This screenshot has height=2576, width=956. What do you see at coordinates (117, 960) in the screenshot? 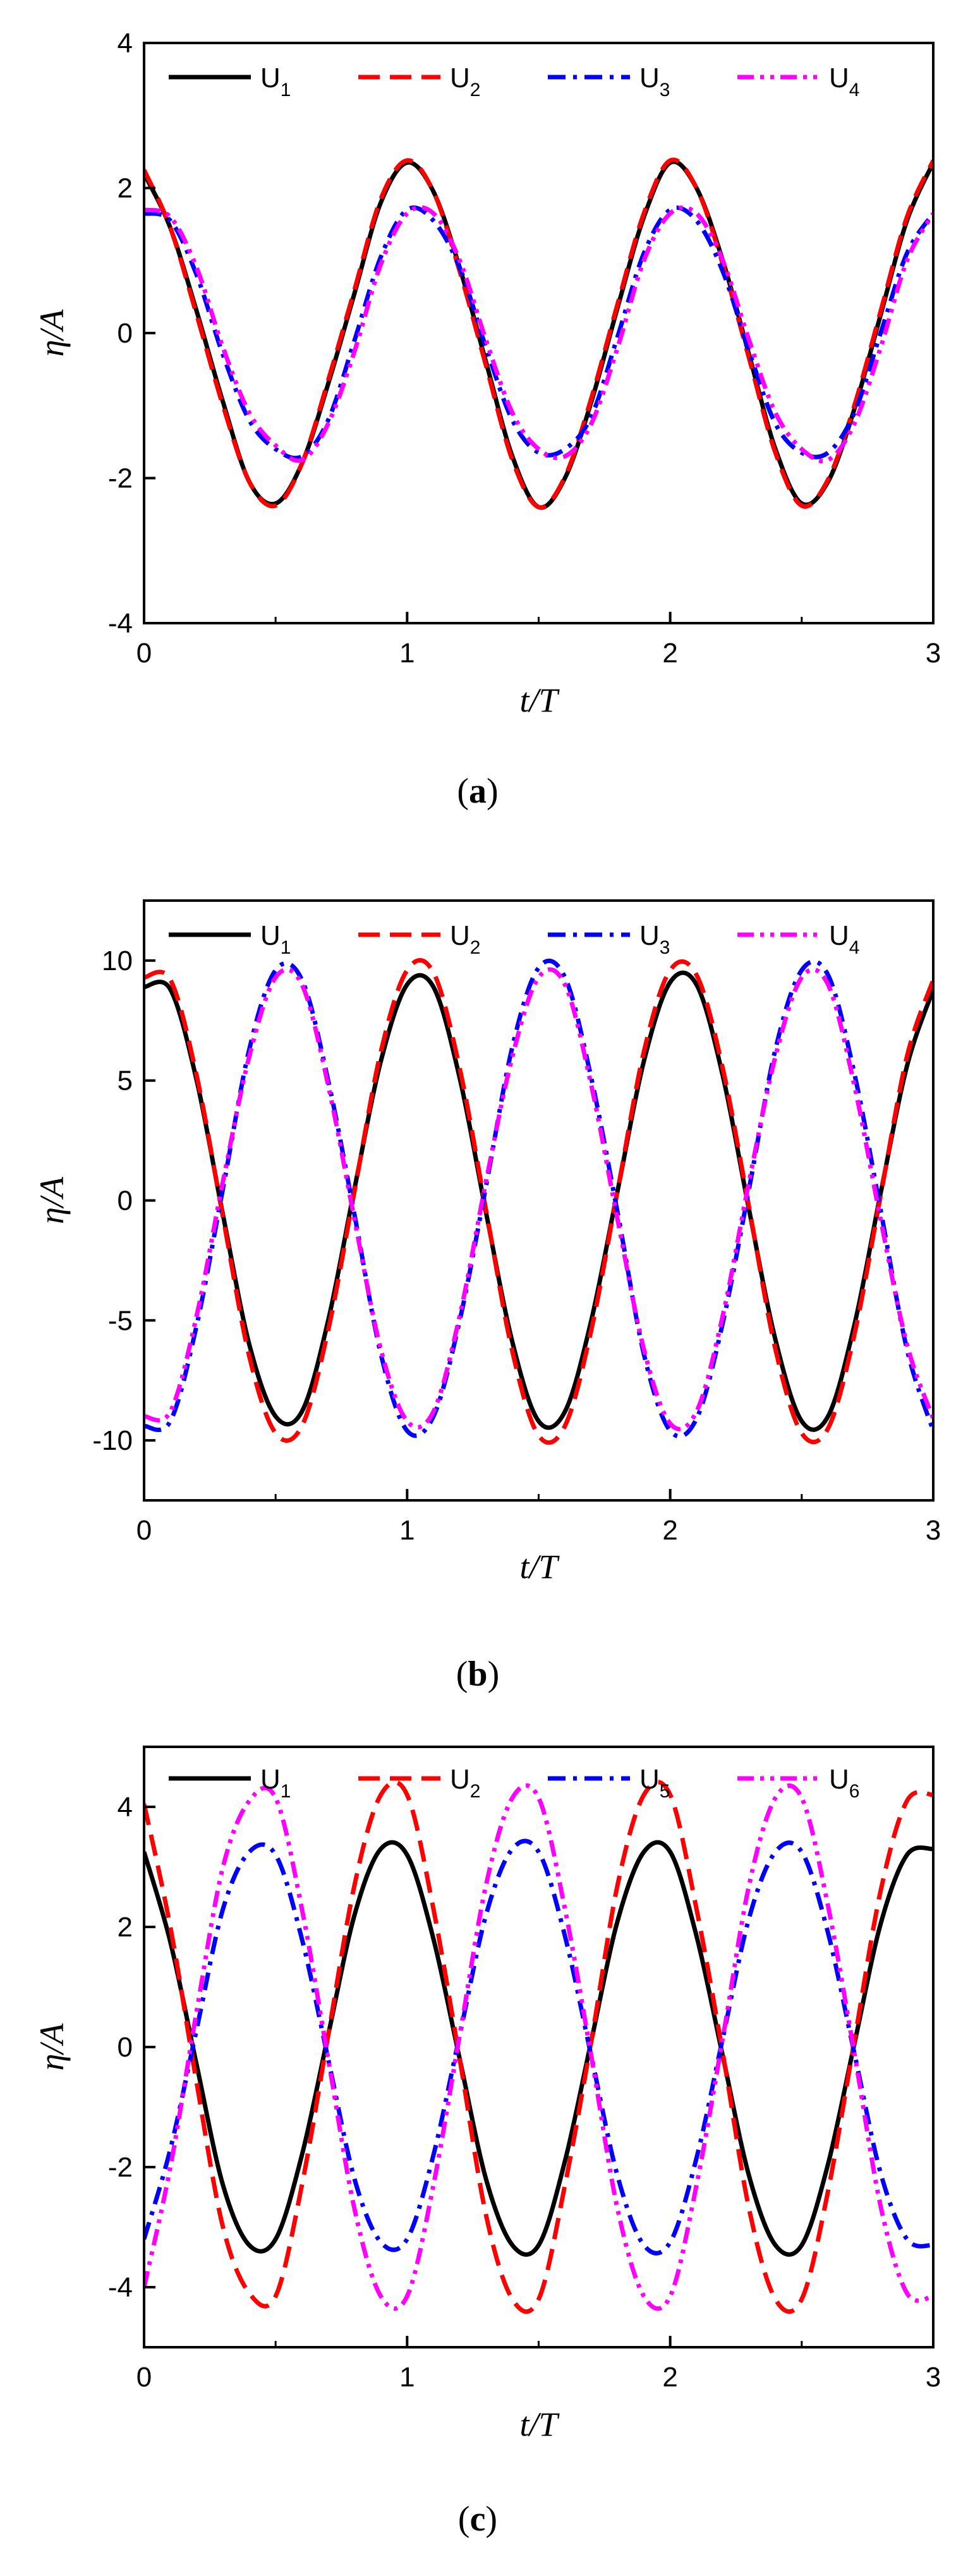
I see `y-tick-label: 10` at bounding box center [117, 960].